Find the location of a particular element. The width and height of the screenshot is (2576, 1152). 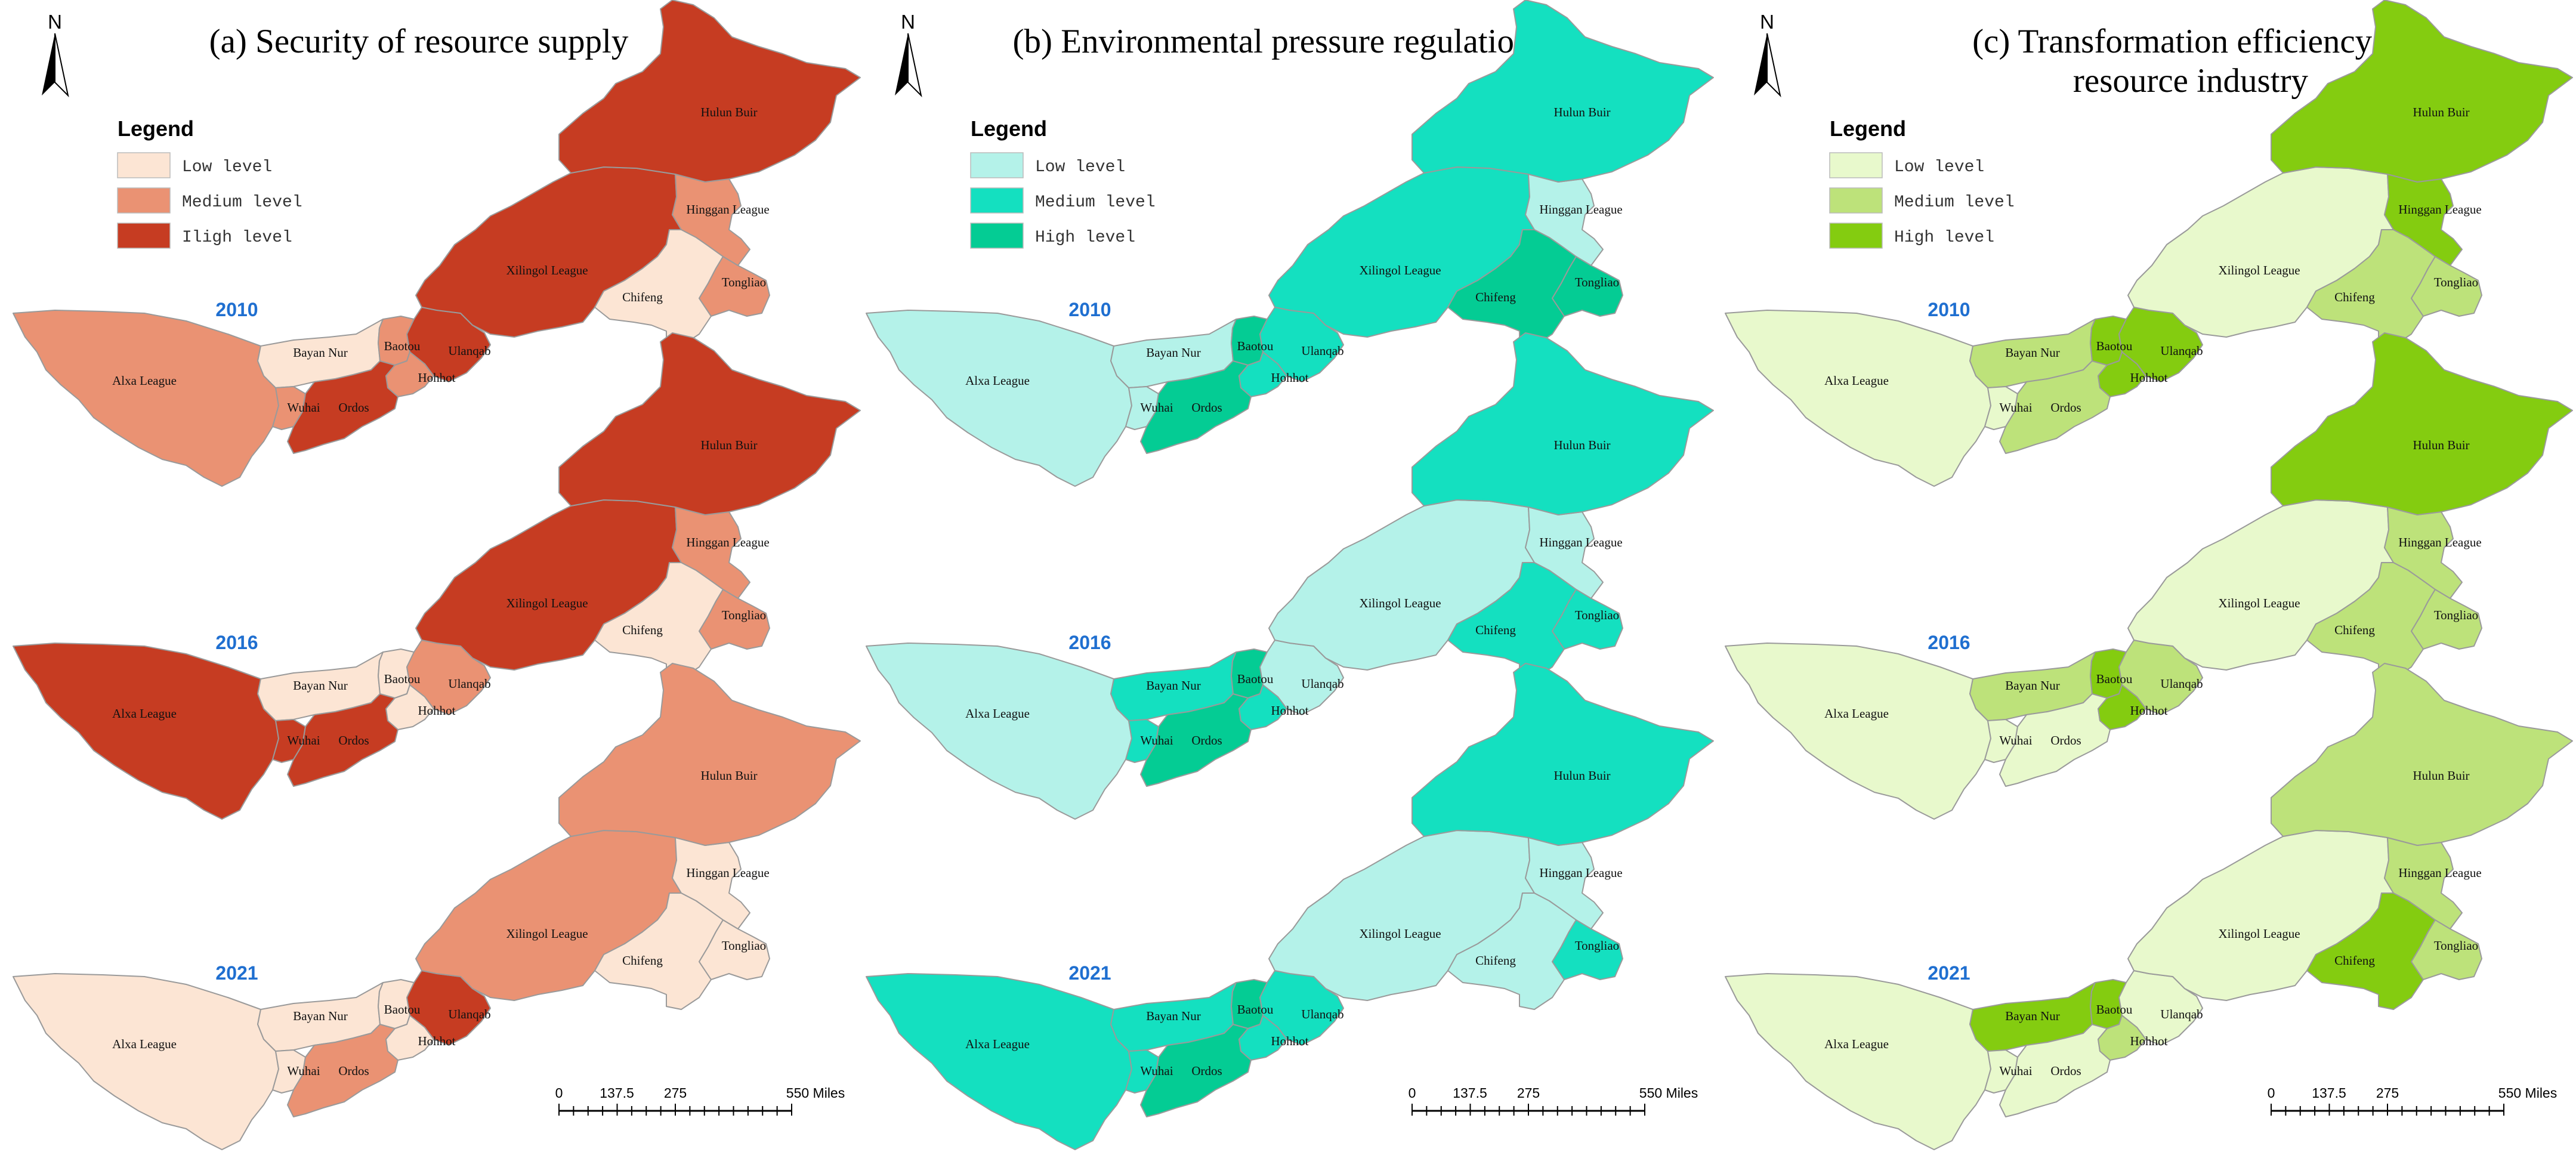

year-label: 2021 is located at coordinates (1089, 973).